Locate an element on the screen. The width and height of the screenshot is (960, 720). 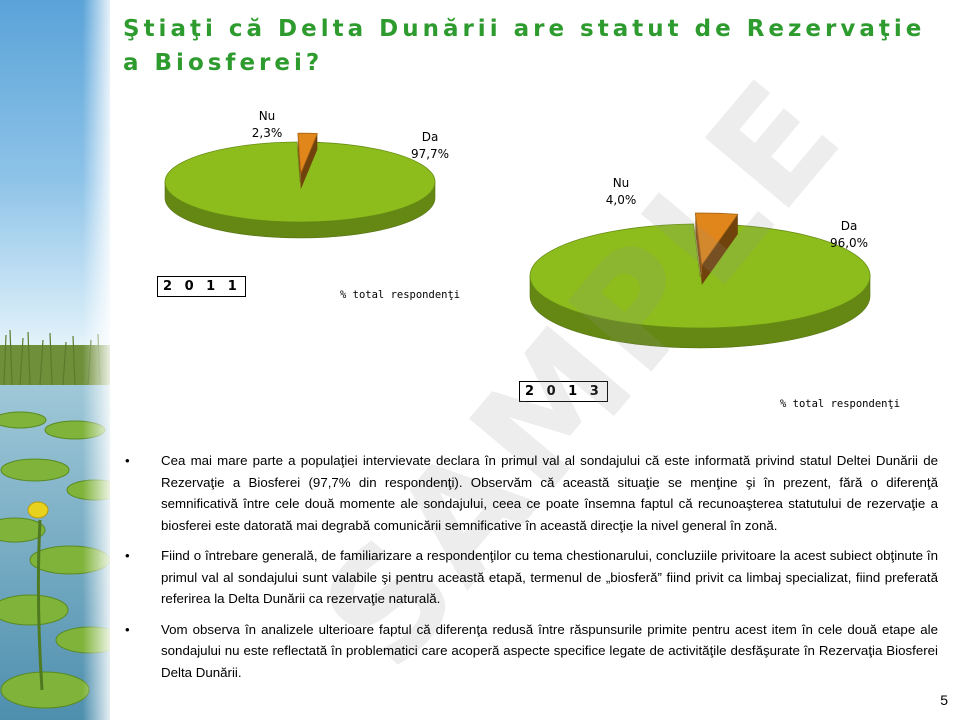
pie-label-da: Da 97,7% is located at coordinates (430, 146).